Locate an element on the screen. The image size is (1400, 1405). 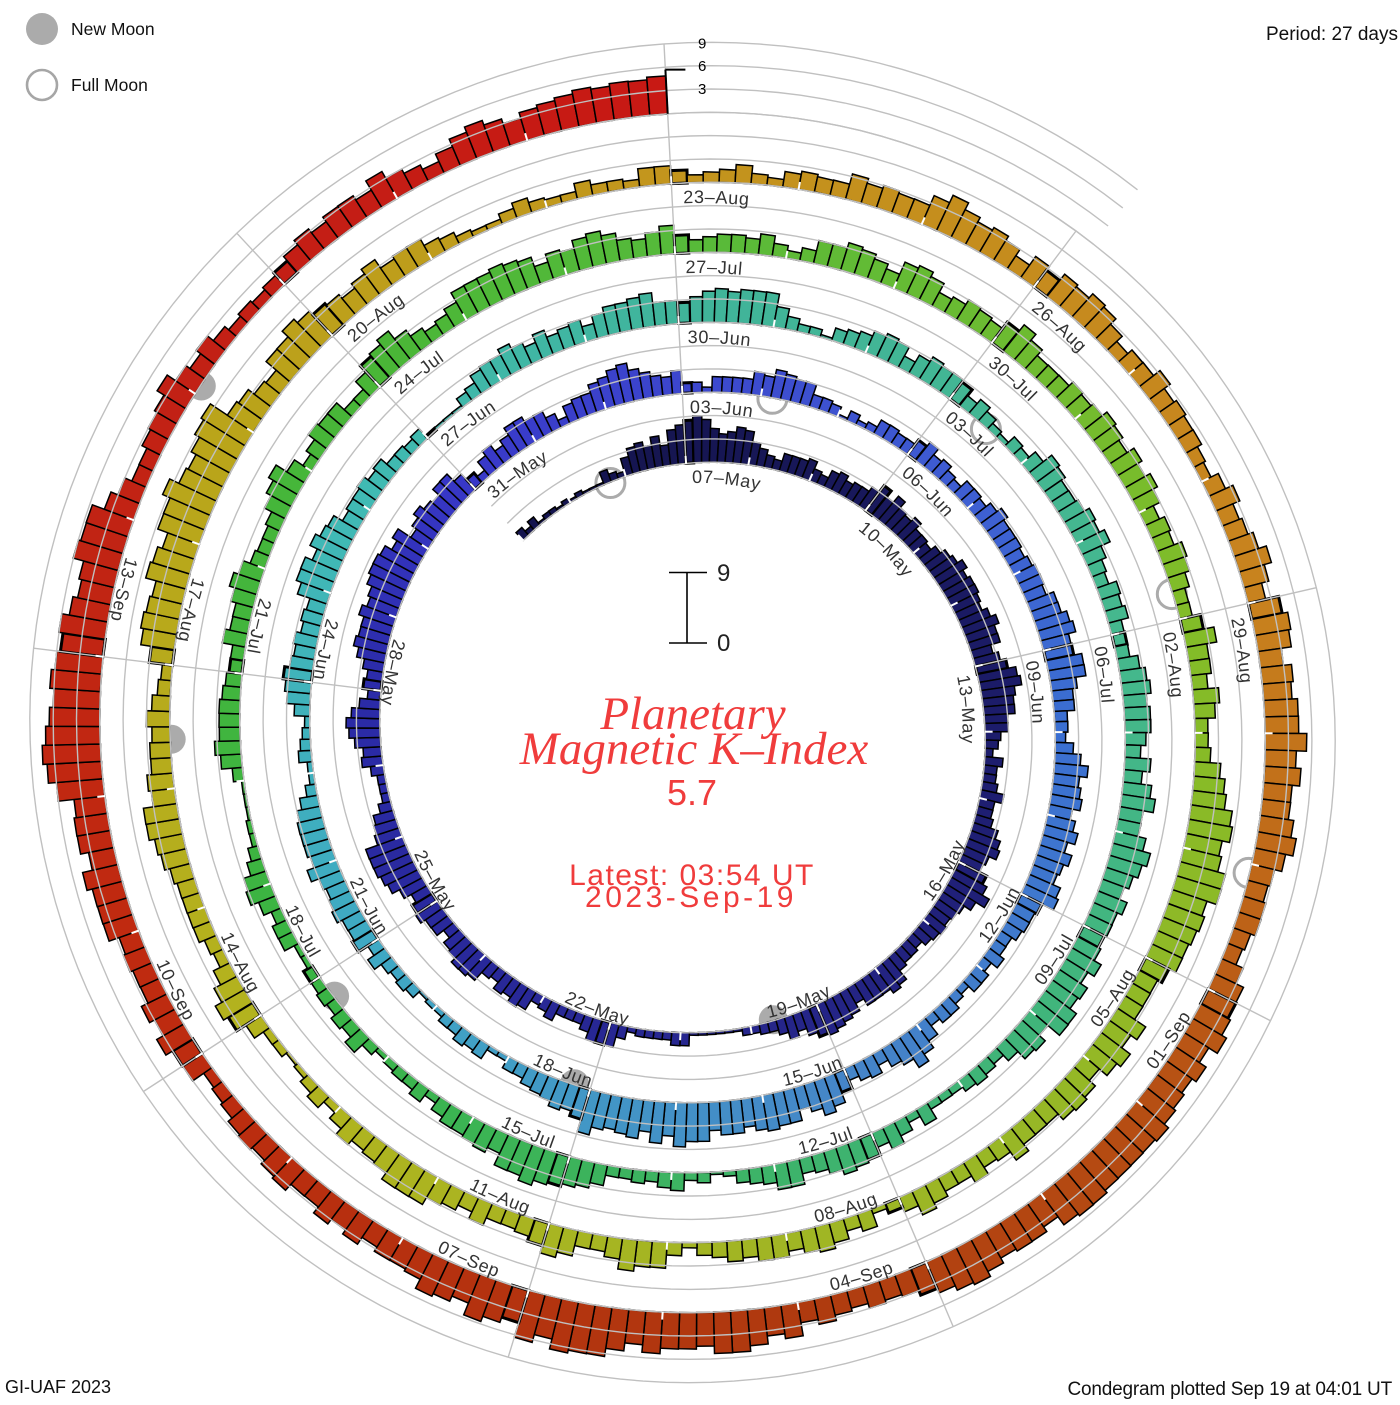
svg-text: New Moon is located at coordinates (113, 29).